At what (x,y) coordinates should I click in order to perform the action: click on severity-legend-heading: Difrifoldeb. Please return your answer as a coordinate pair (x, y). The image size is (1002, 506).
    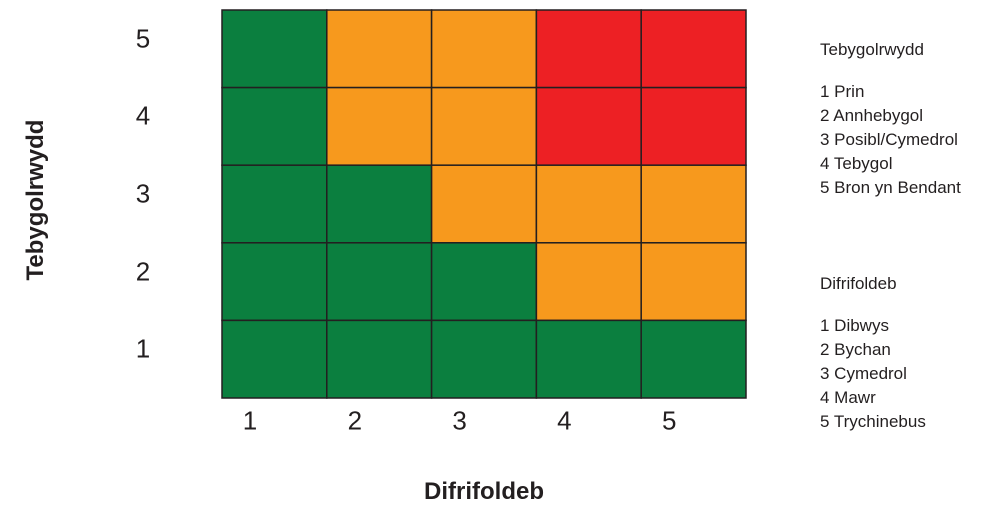
    Looking at the image, I should click on (858, 283).